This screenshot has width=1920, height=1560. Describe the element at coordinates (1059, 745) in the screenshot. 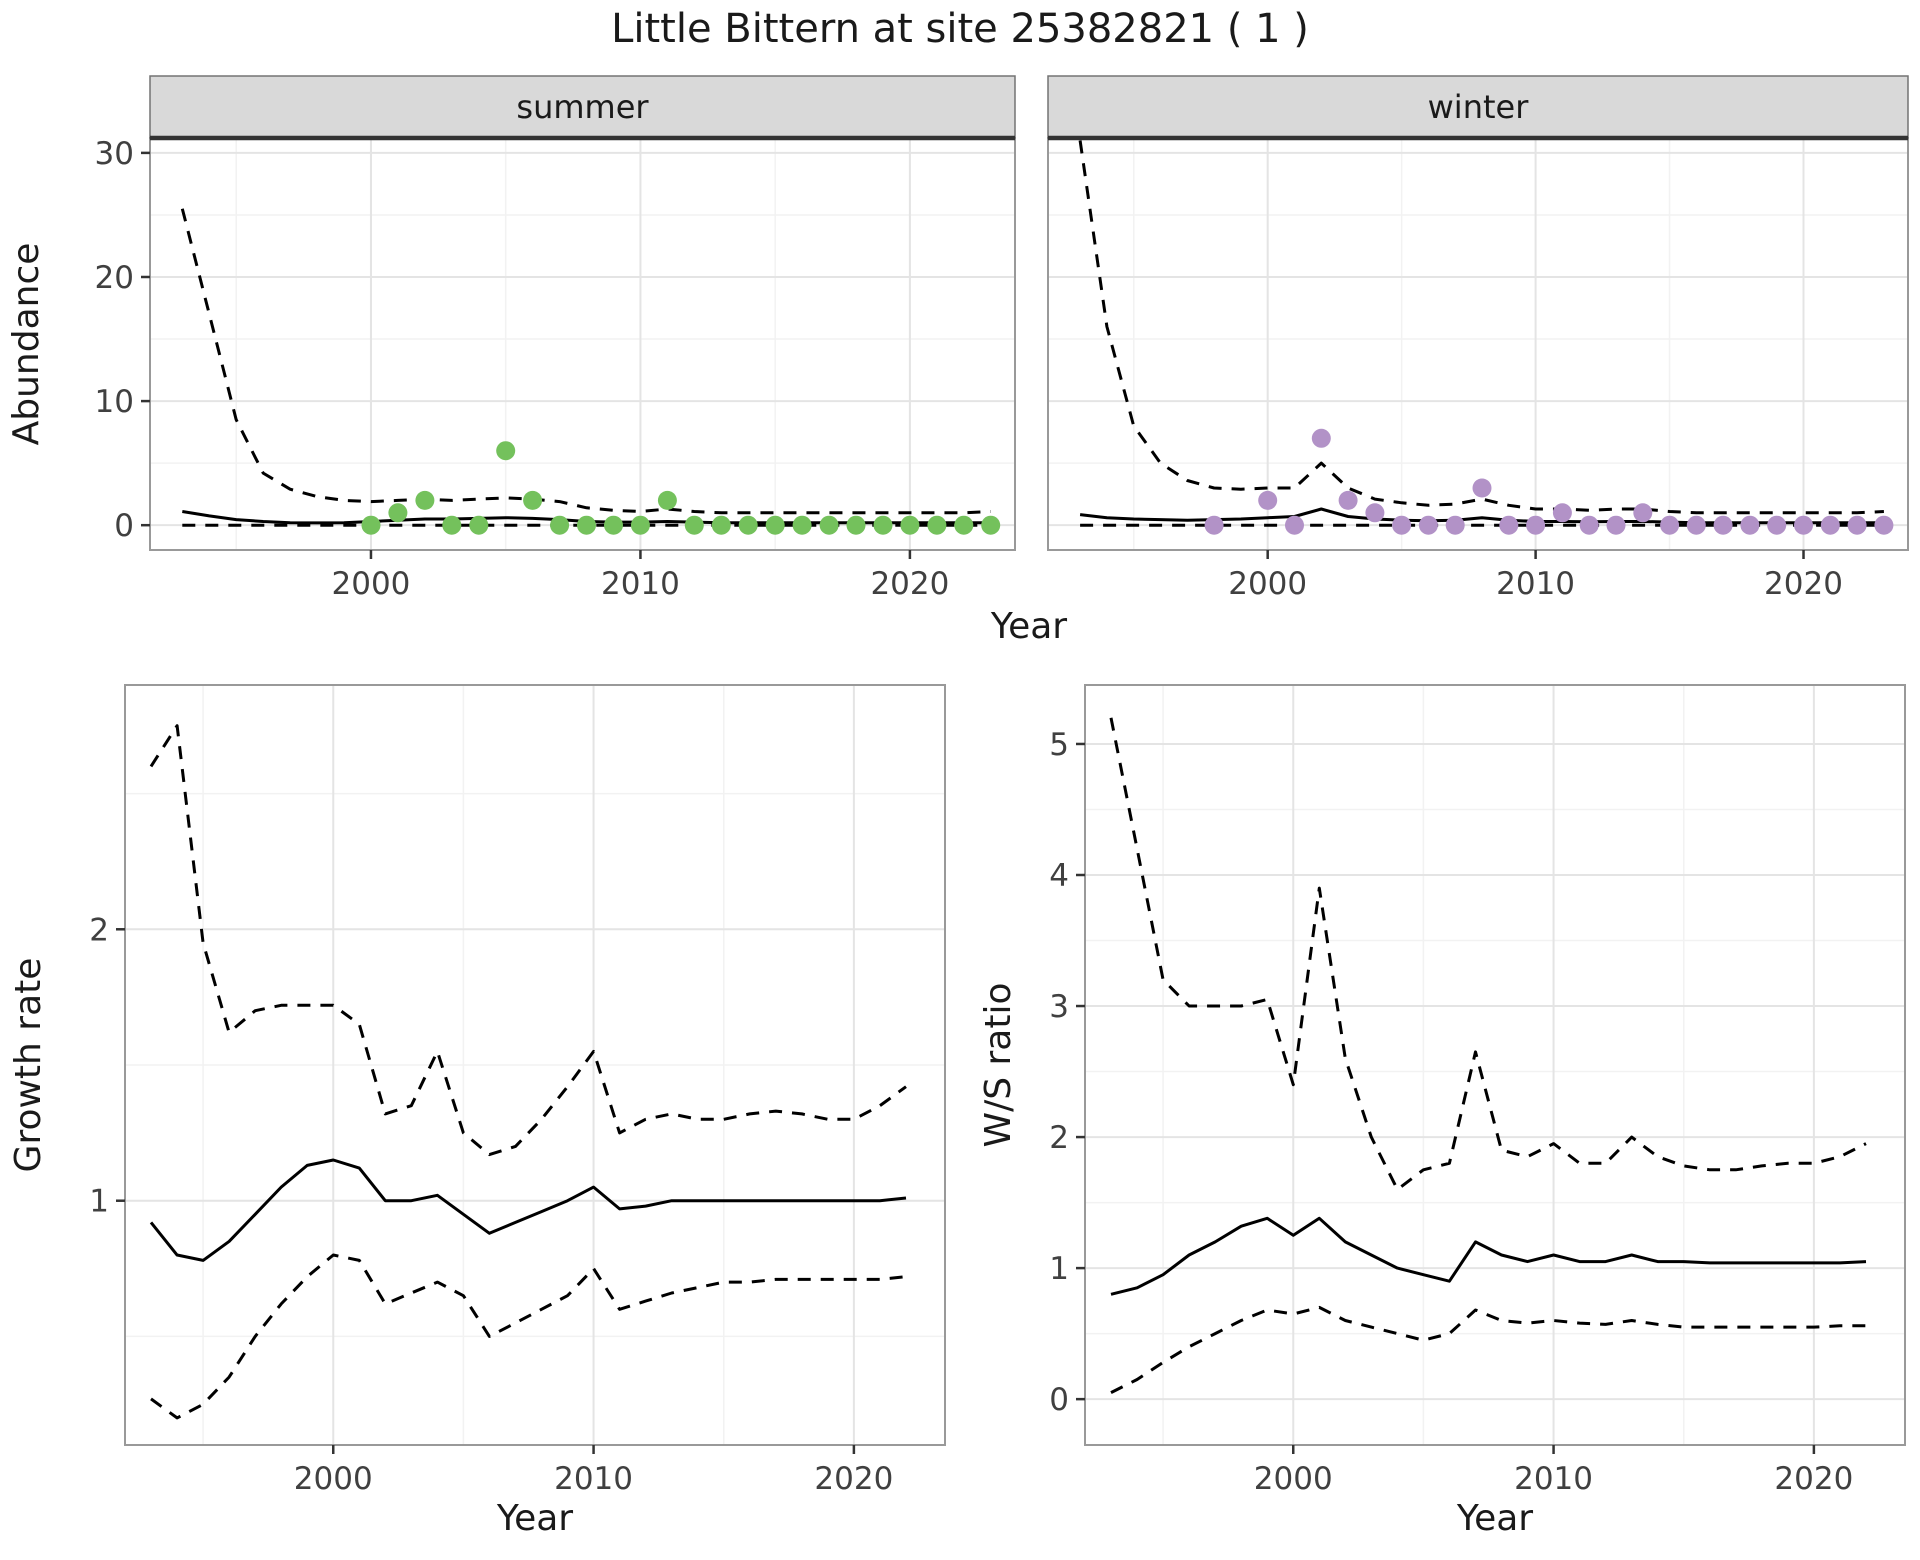

I see `svg-text: 5` at that location.